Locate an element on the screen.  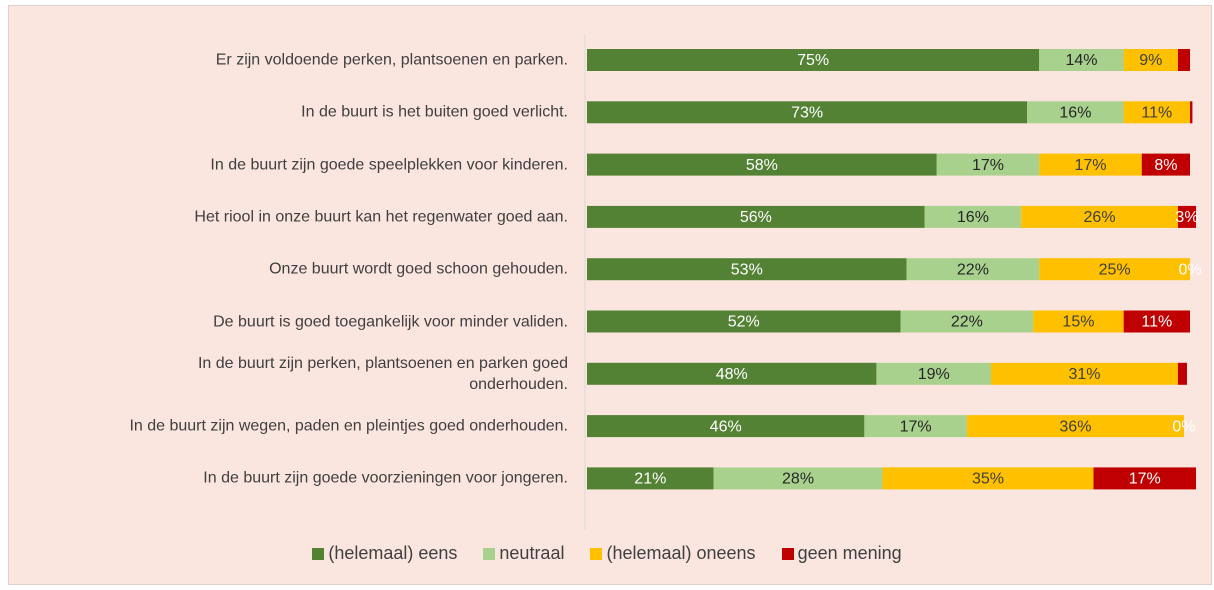
data-label: 58% is located at coordinates (762, 165).